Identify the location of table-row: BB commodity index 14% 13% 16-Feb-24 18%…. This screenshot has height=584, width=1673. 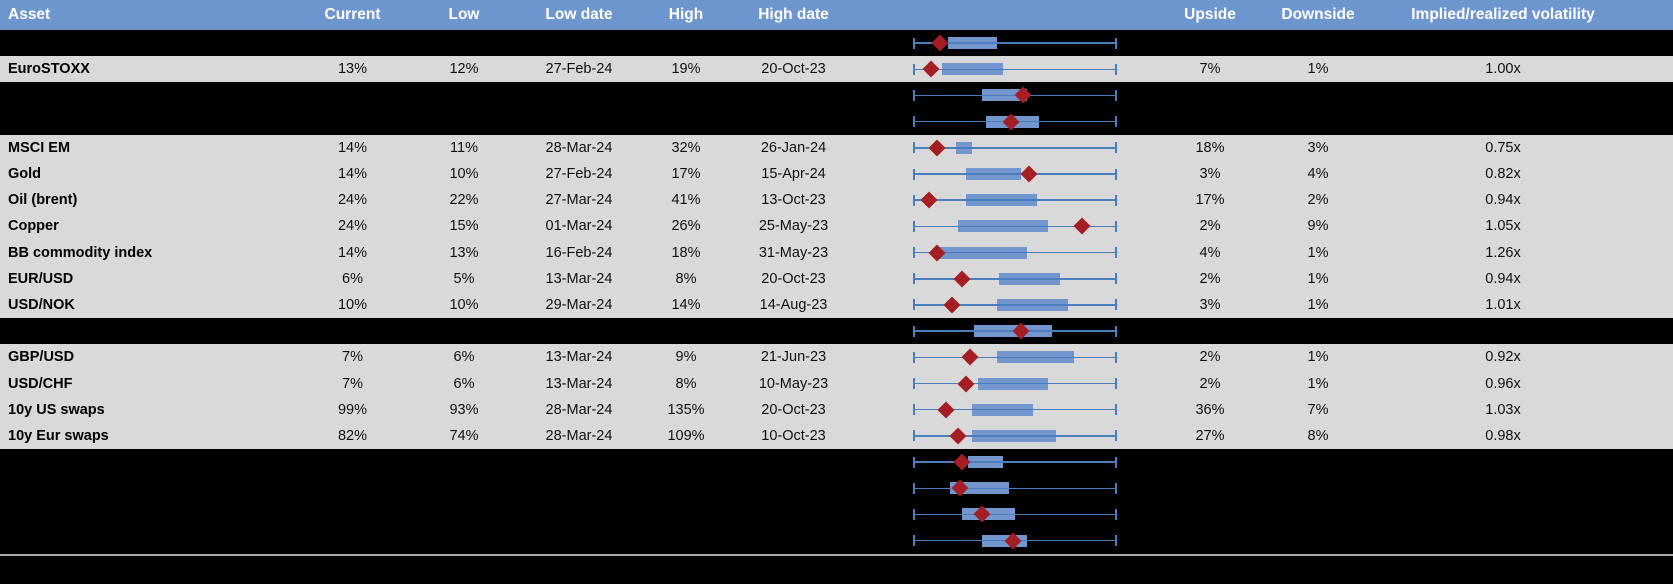
(836, 252).